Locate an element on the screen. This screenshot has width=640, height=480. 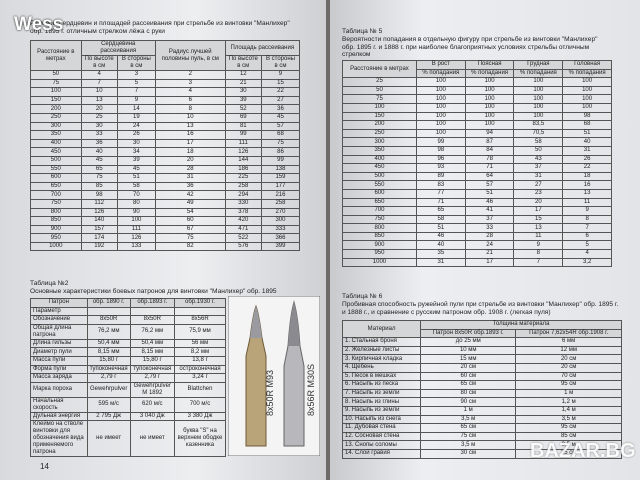
table-cell: 4 is located at coordinates (99, 75).